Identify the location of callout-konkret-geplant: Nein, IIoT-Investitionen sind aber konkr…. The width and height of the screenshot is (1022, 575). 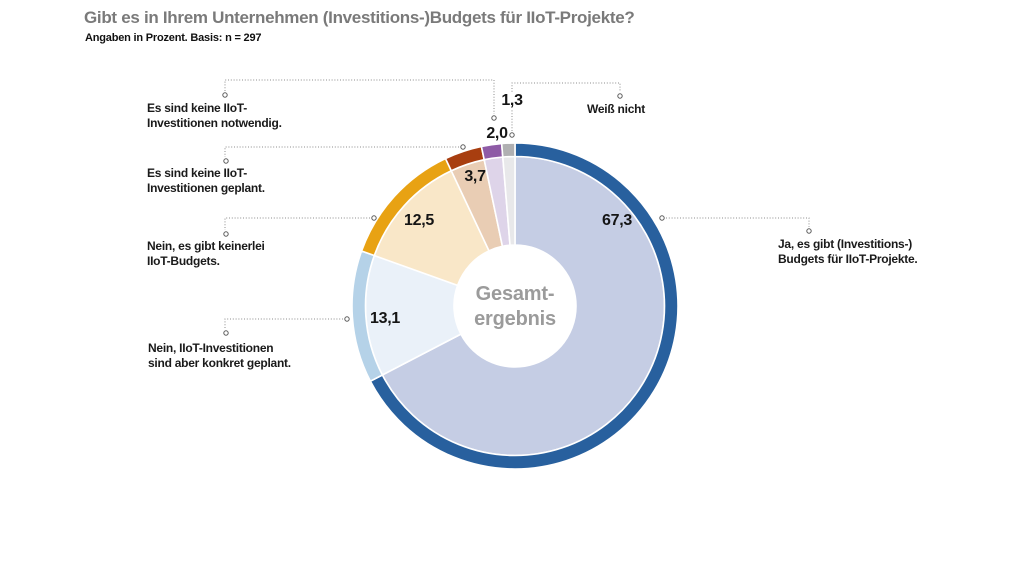
(219, 355).